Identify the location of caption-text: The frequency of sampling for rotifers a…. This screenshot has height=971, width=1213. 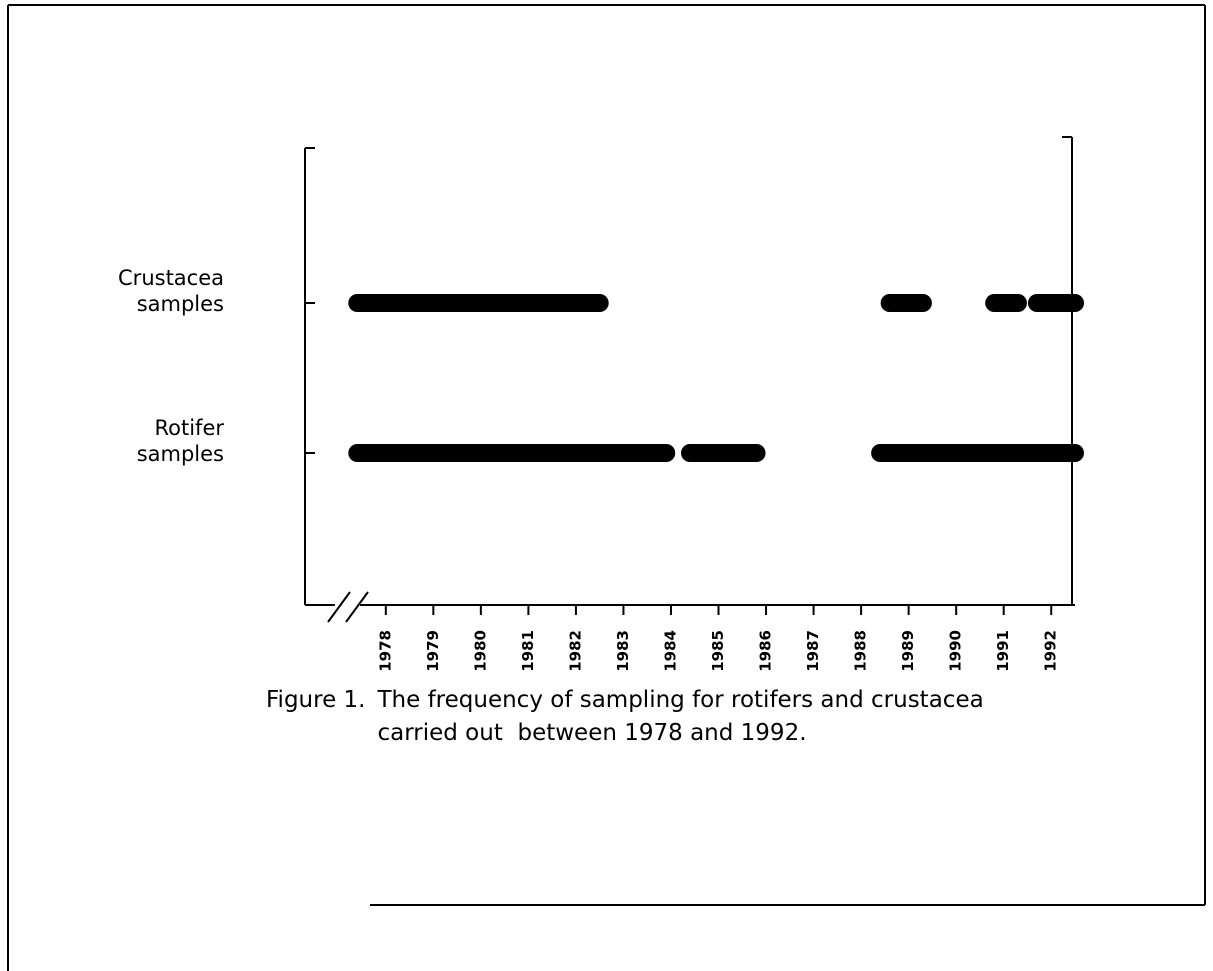
(684, 716).